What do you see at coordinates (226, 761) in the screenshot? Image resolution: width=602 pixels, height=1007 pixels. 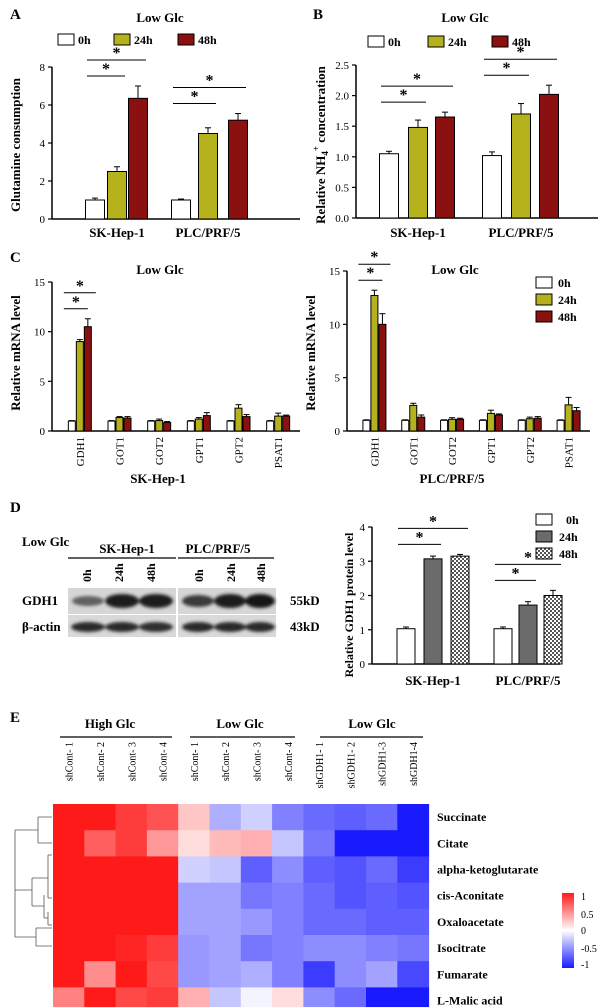 I see `heatmap-column-label: shCont- 2` at bounding box center [226, 761].